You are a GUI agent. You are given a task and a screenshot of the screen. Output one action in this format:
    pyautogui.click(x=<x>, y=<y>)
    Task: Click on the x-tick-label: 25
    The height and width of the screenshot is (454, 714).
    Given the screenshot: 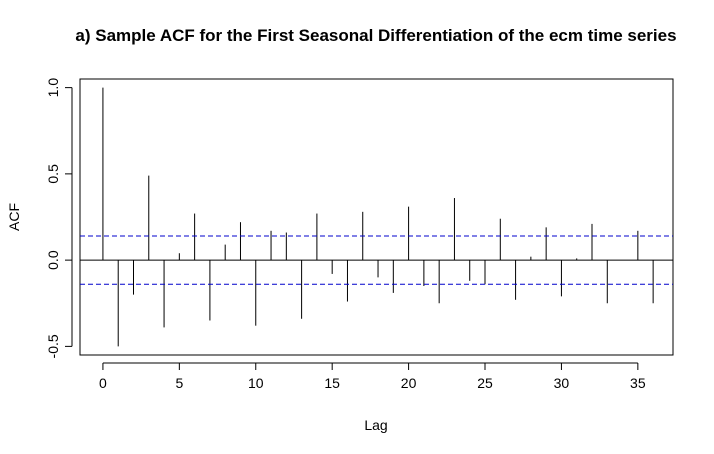 What is the action you would take?
    pyautogui.click(x=485, y=383)
    